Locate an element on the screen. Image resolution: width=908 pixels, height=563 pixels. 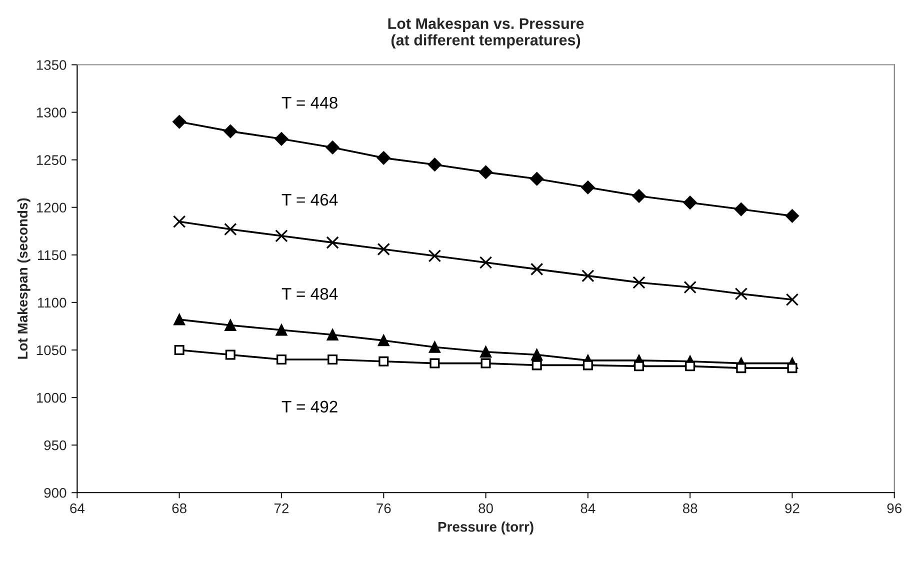
x-tick-label: 76 is located at coordinates (383, 508).